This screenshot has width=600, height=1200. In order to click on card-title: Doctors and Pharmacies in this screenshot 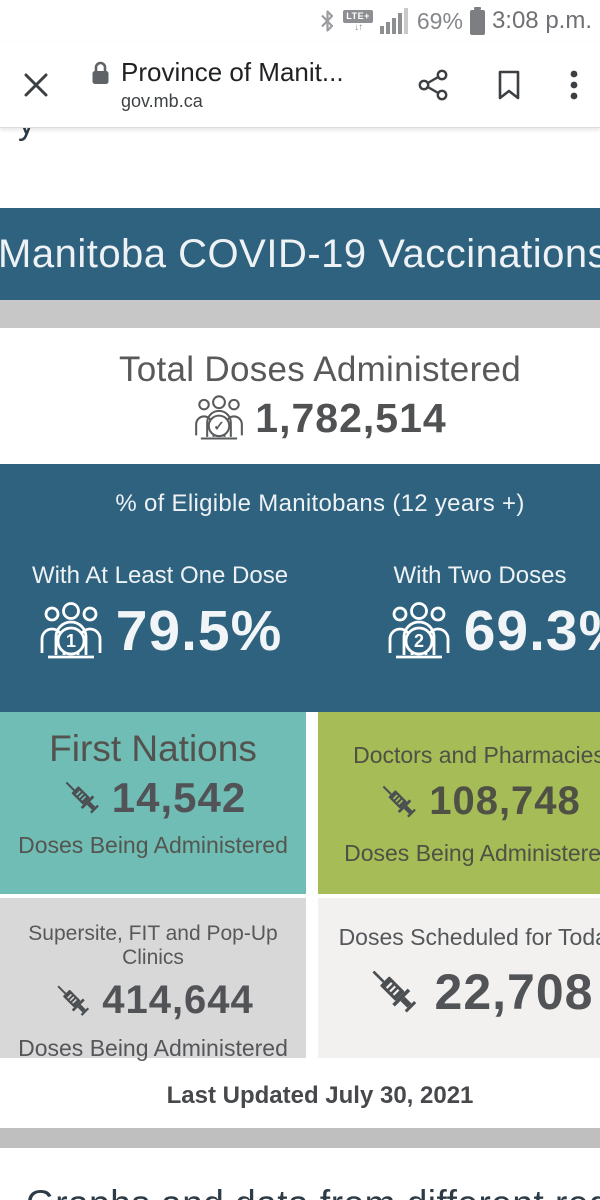, I will do `click(476, 755)`.